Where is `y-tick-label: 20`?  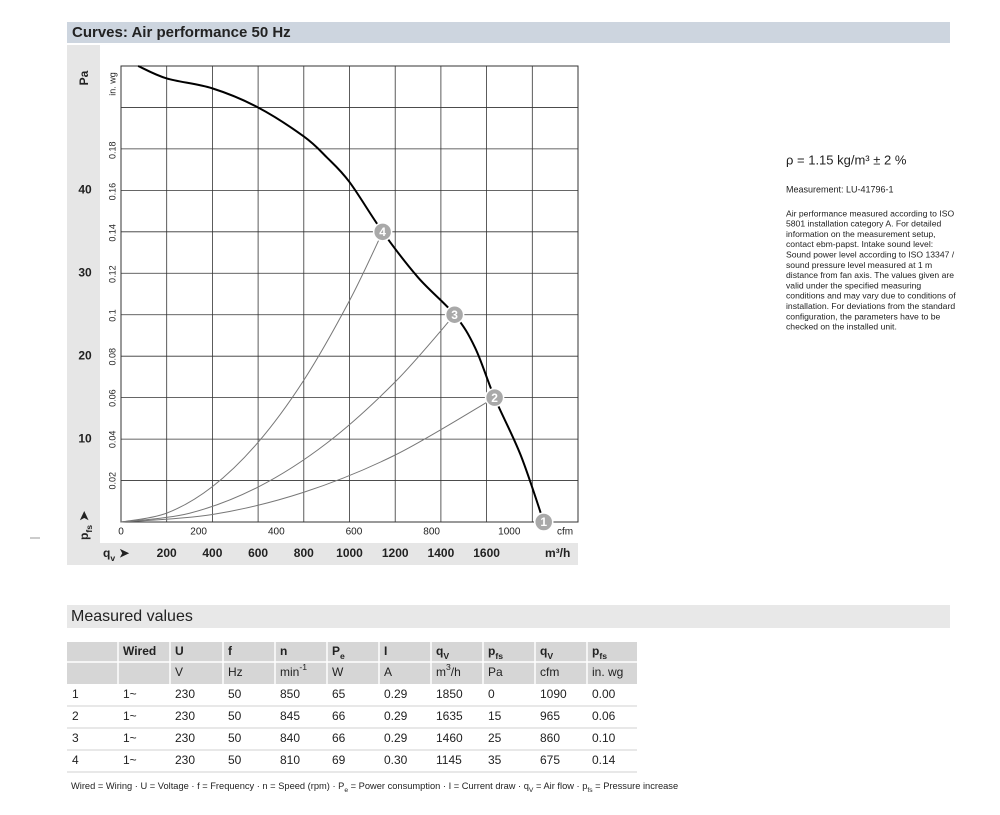 y-tick-label: 20 is located at coordinates (85, 355).